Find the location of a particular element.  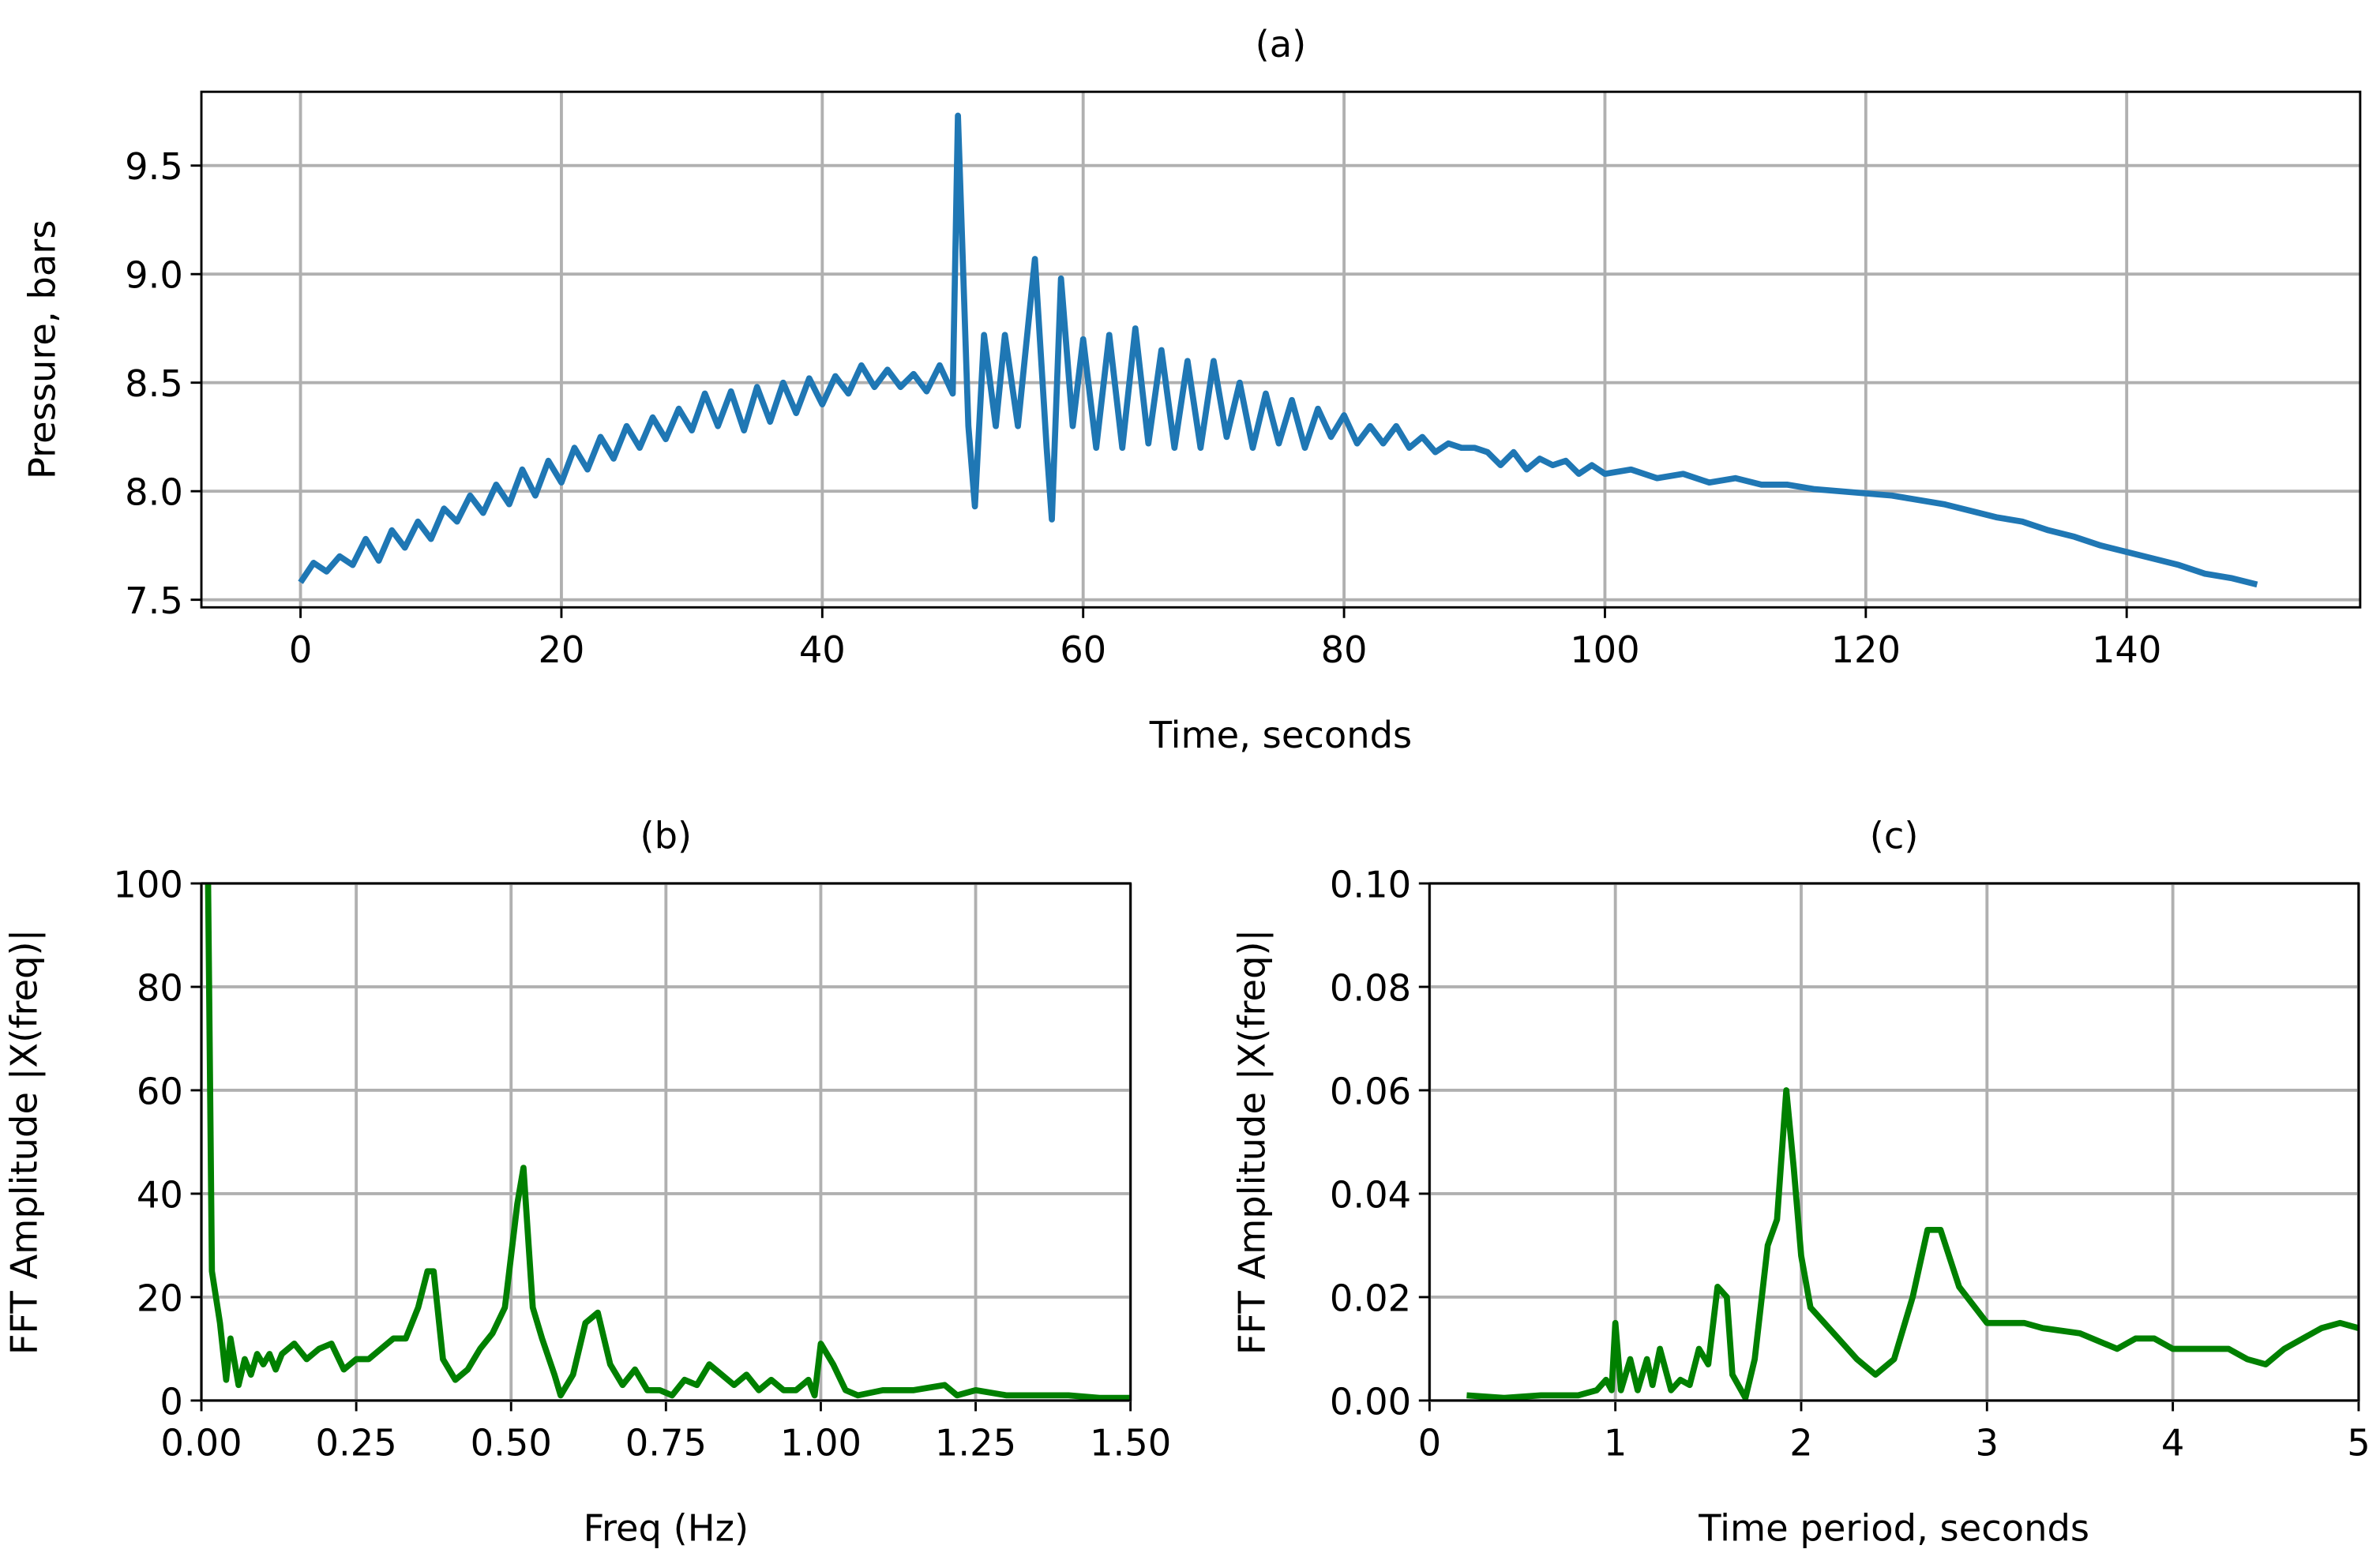

y-tick-label: 8.0 is located at coordinates (154, 492).